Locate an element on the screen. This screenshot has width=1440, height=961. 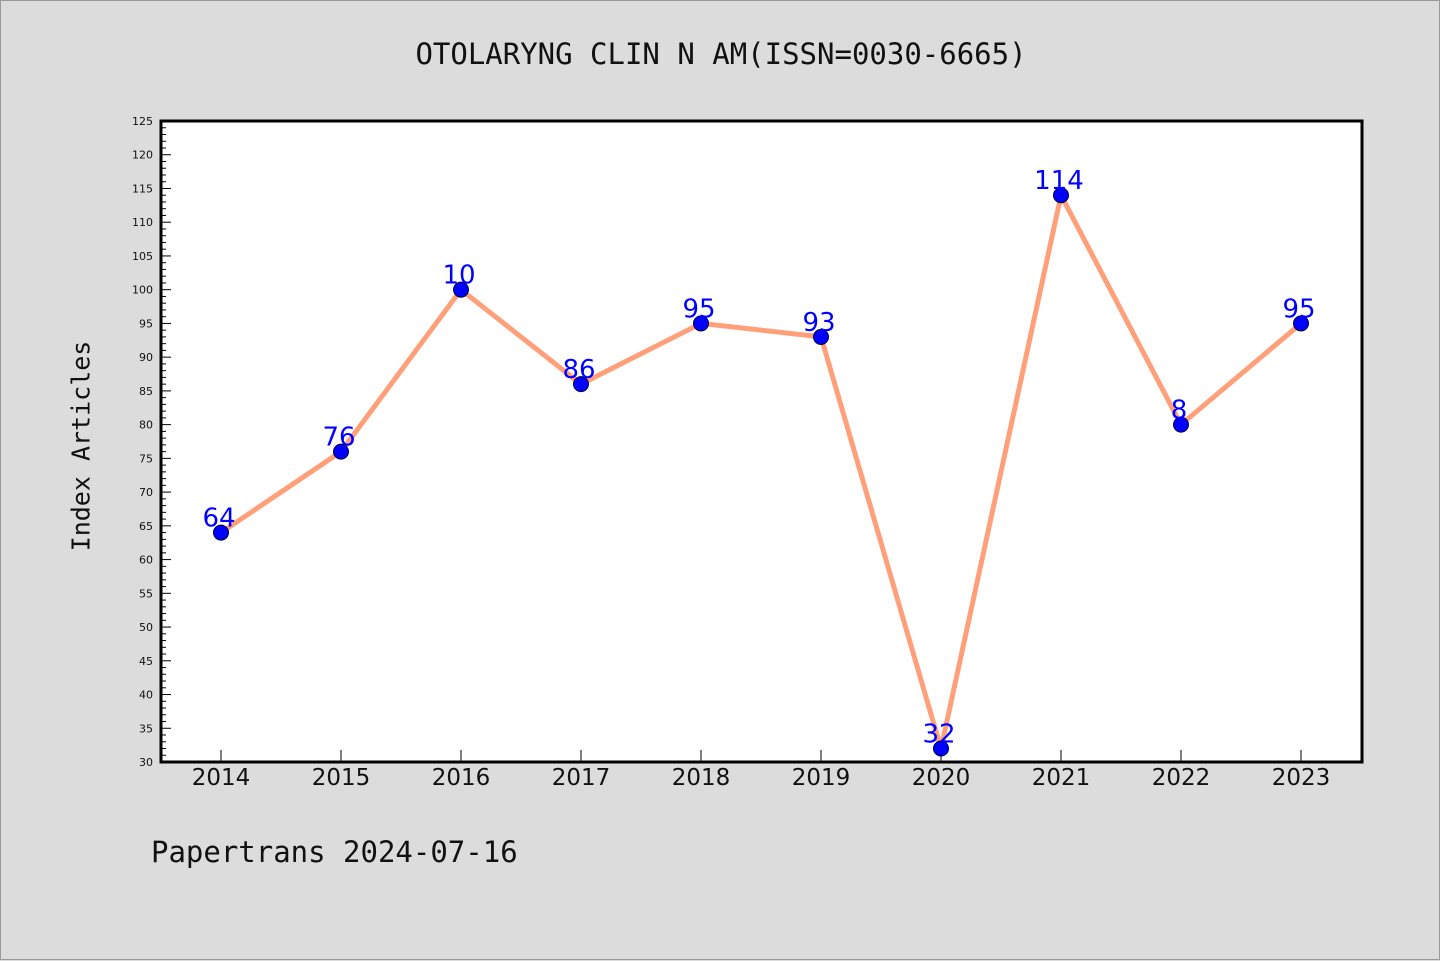
data-label: 86 is located at coordinates (578, 370).